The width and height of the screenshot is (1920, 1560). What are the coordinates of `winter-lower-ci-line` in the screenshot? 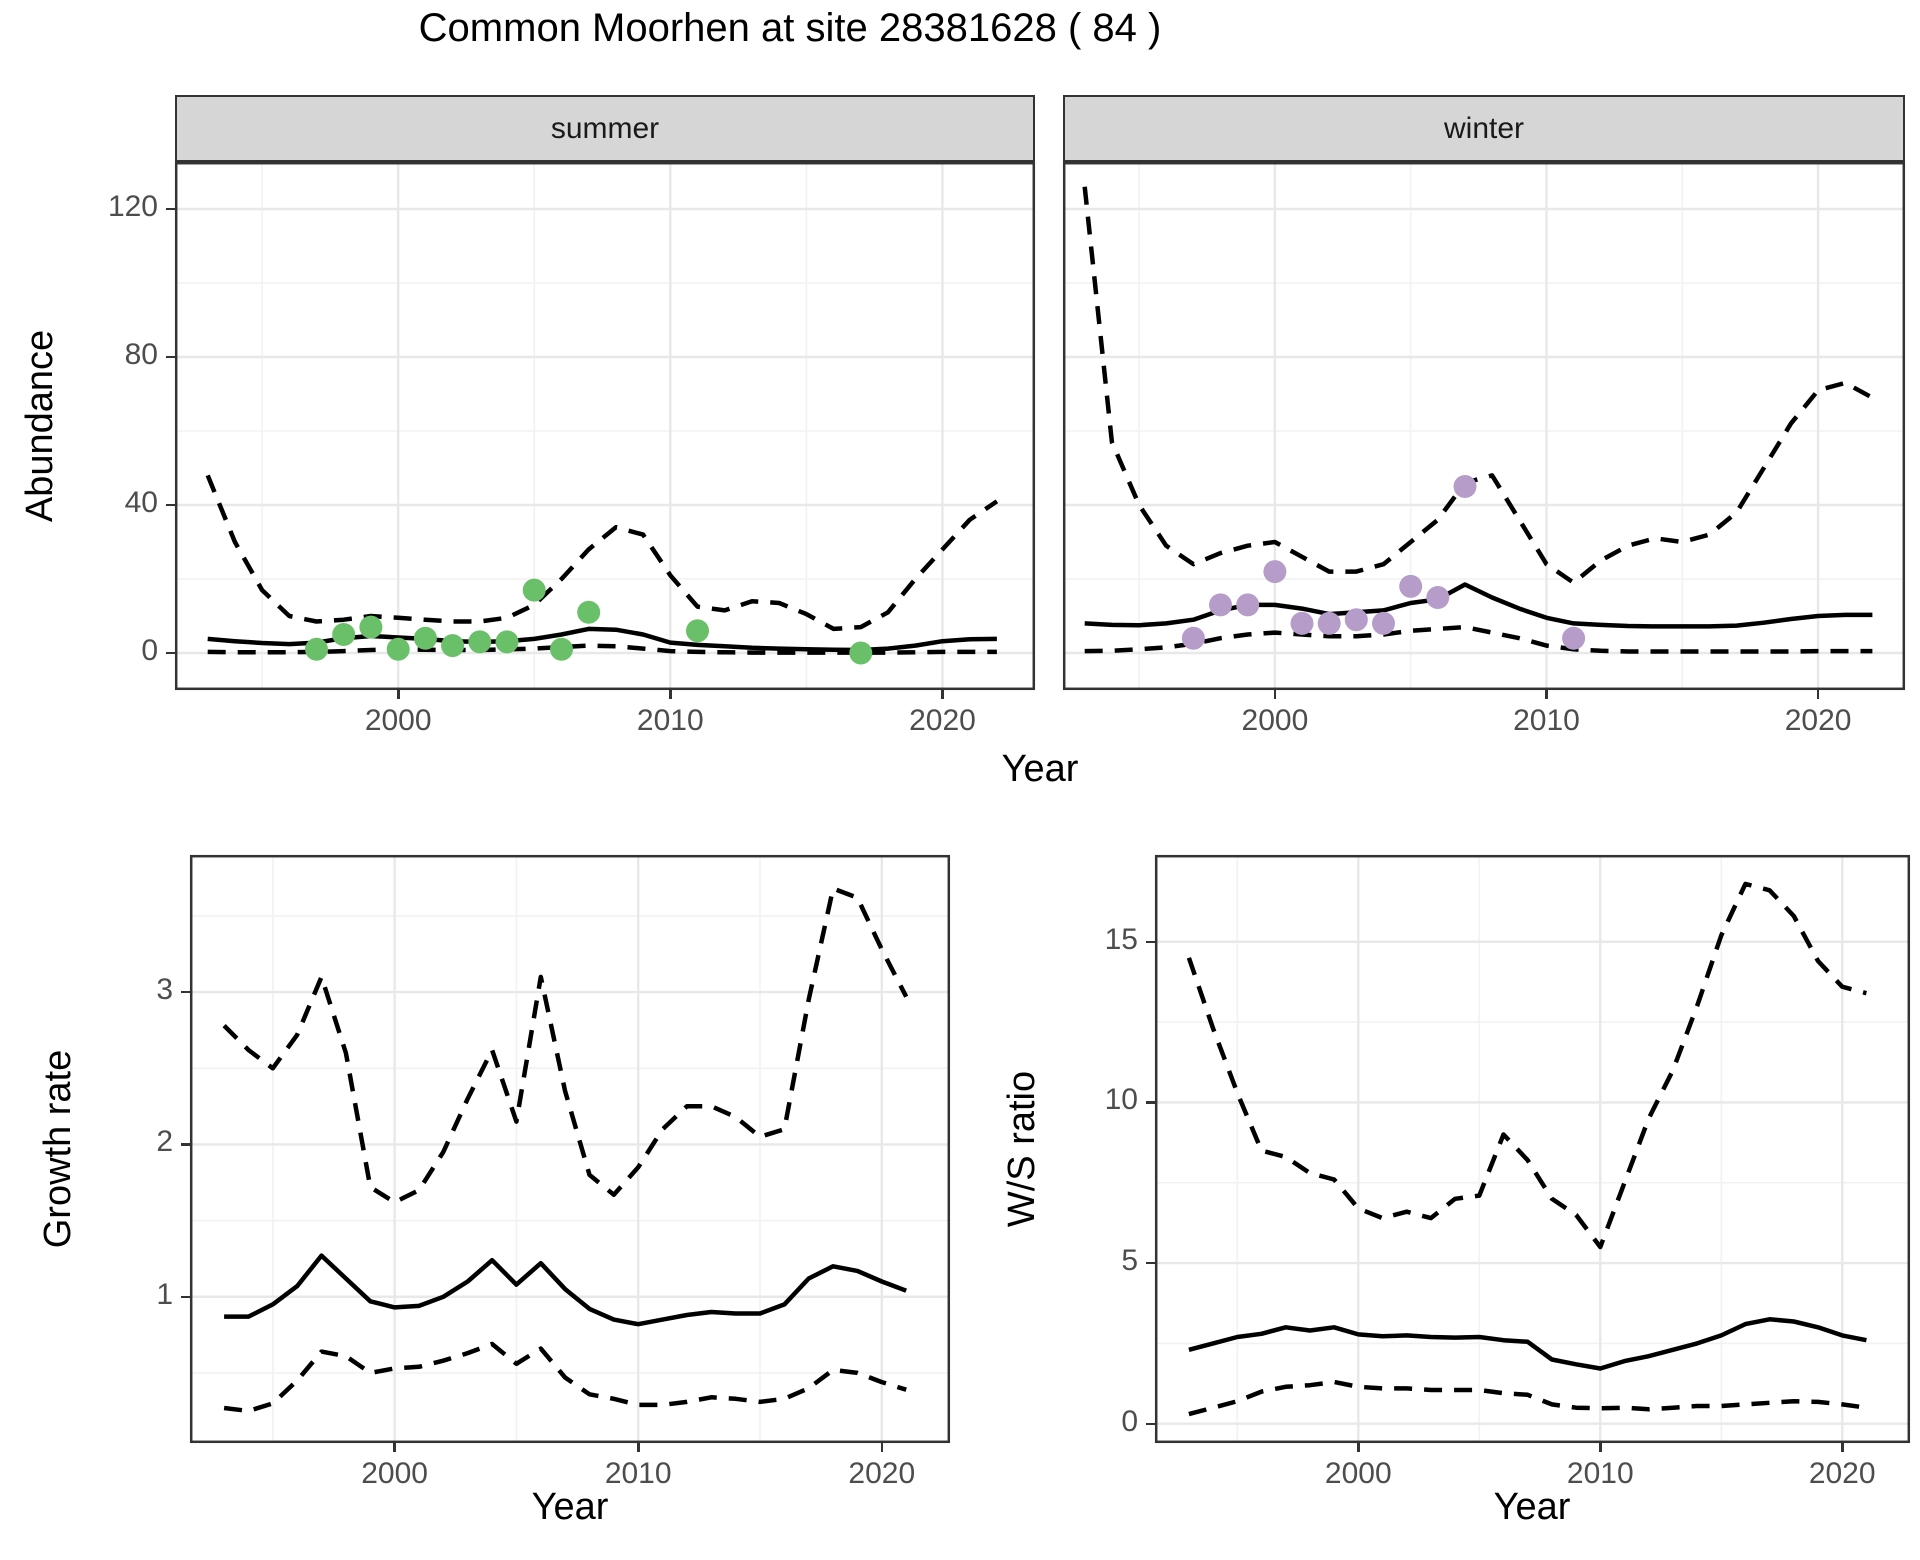 It's located at (1478, 639).